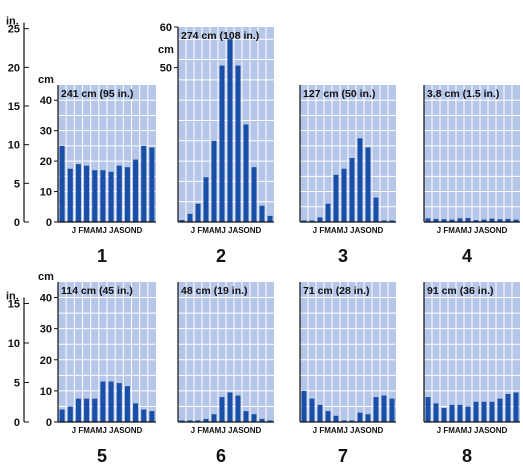 This screenshot has height=466, width=523. I want to click on total-annotation: 71 cm (28 in.), so click(336, 291).